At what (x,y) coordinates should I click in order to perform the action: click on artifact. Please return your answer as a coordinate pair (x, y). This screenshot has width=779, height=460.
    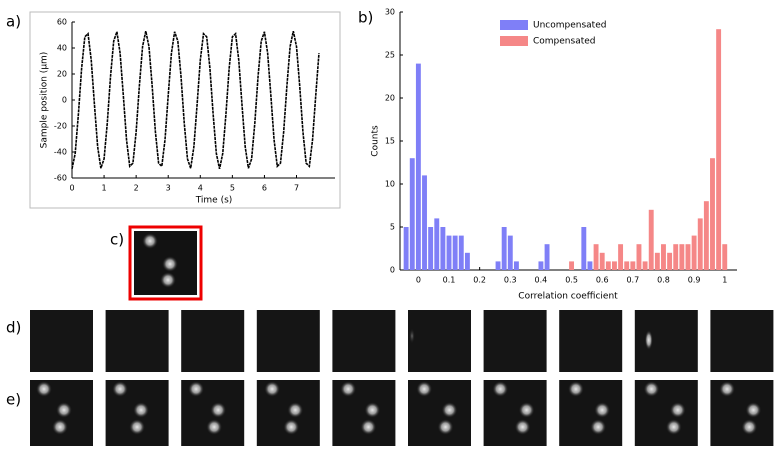
    Looking at the image, I should click on (648, 340).